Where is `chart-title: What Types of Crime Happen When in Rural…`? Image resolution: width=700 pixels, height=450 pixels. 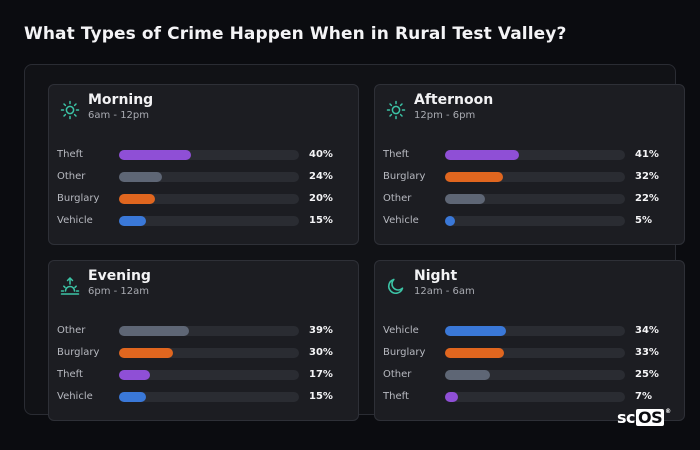
chart-title: What Types of Crime Happen When in Rural… is located at coordinates (295, 34).